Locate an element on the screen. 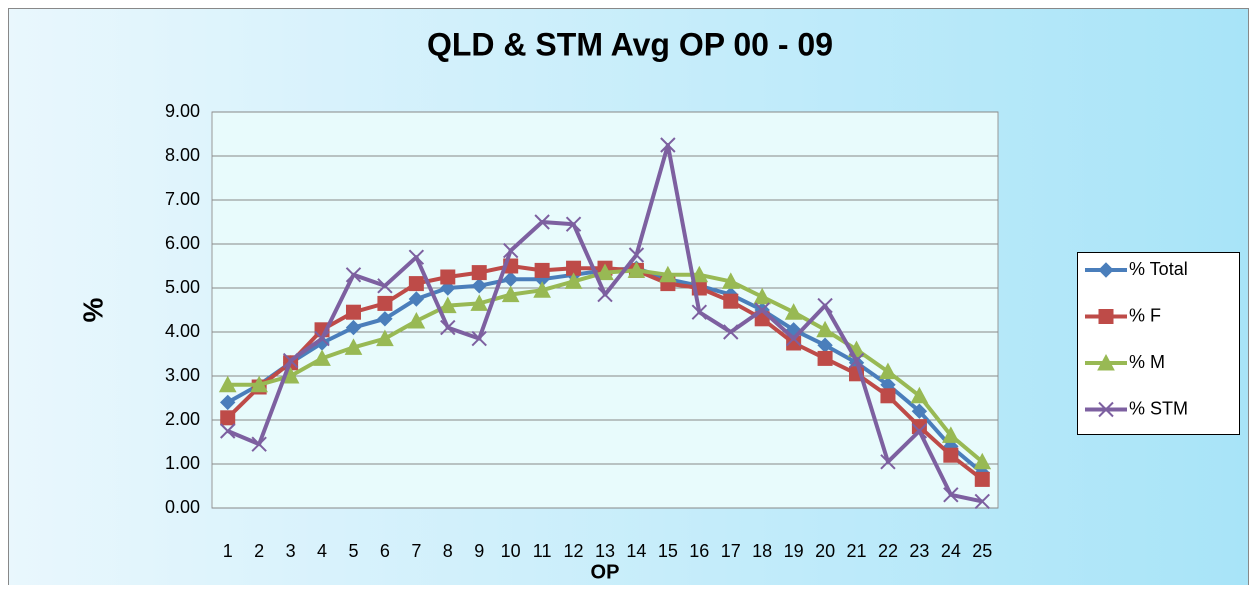 This screenshot has width=1252, height=590. chart-title: QLD & STM Avg OP 00 - 09 is located at coordinates (630, 44).